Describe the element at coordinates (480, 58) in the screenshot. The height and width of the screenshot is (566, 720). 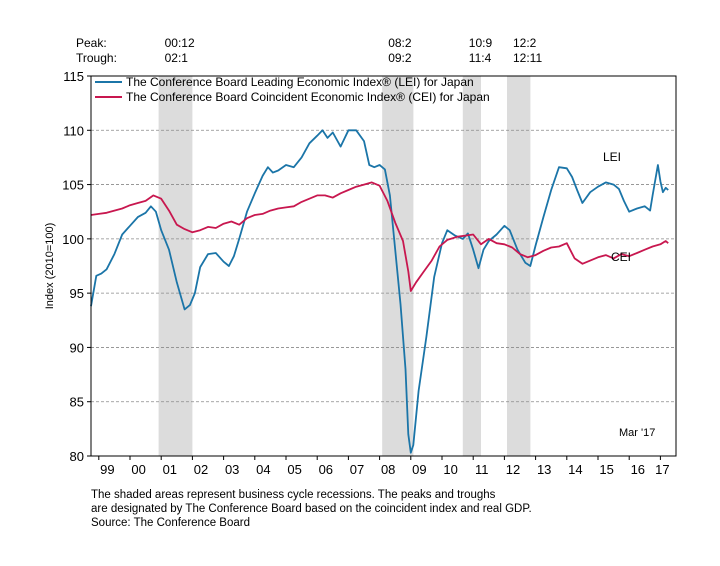
I see `trough-date-3: 11:4` at that location.